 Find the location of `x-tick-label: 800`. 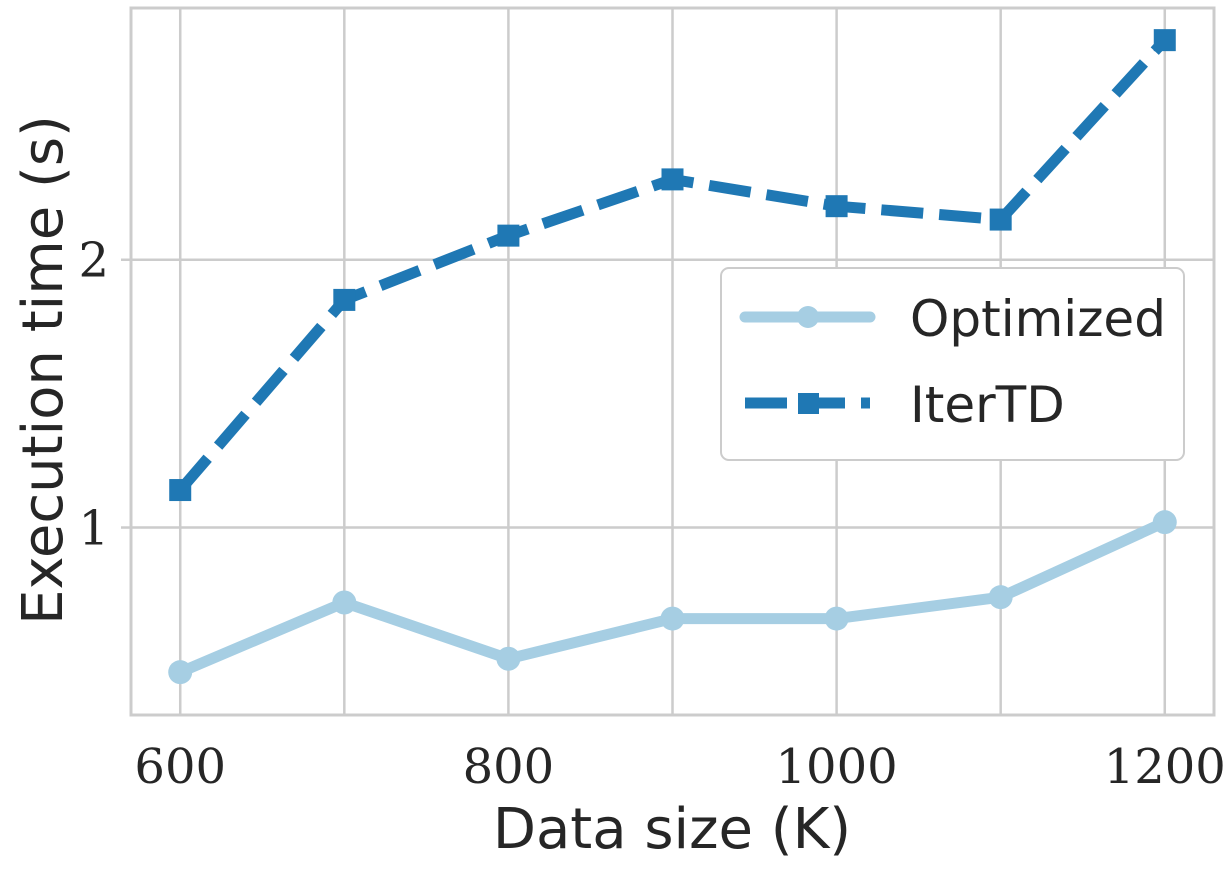

x-tick-label: 800 is located at coordinates (509, 767).